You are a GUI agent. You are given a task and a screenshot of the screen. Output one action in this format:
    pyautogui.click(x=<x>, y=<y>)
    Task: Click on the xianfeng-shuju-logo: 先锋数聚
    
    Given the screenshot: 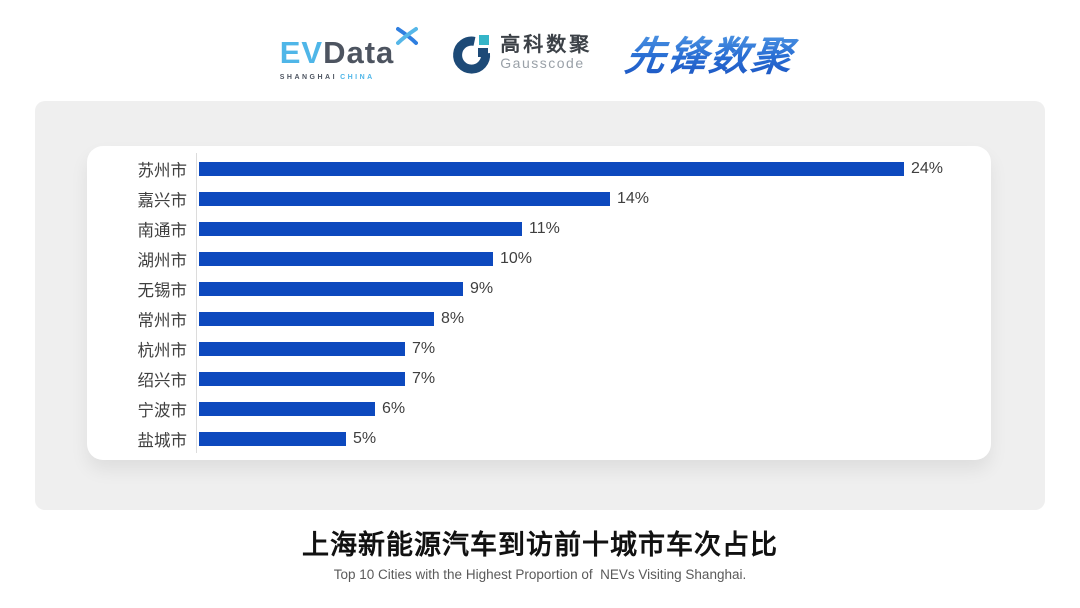 What is the action you would take?
    pyautogui.click(x=713, y=53)
    